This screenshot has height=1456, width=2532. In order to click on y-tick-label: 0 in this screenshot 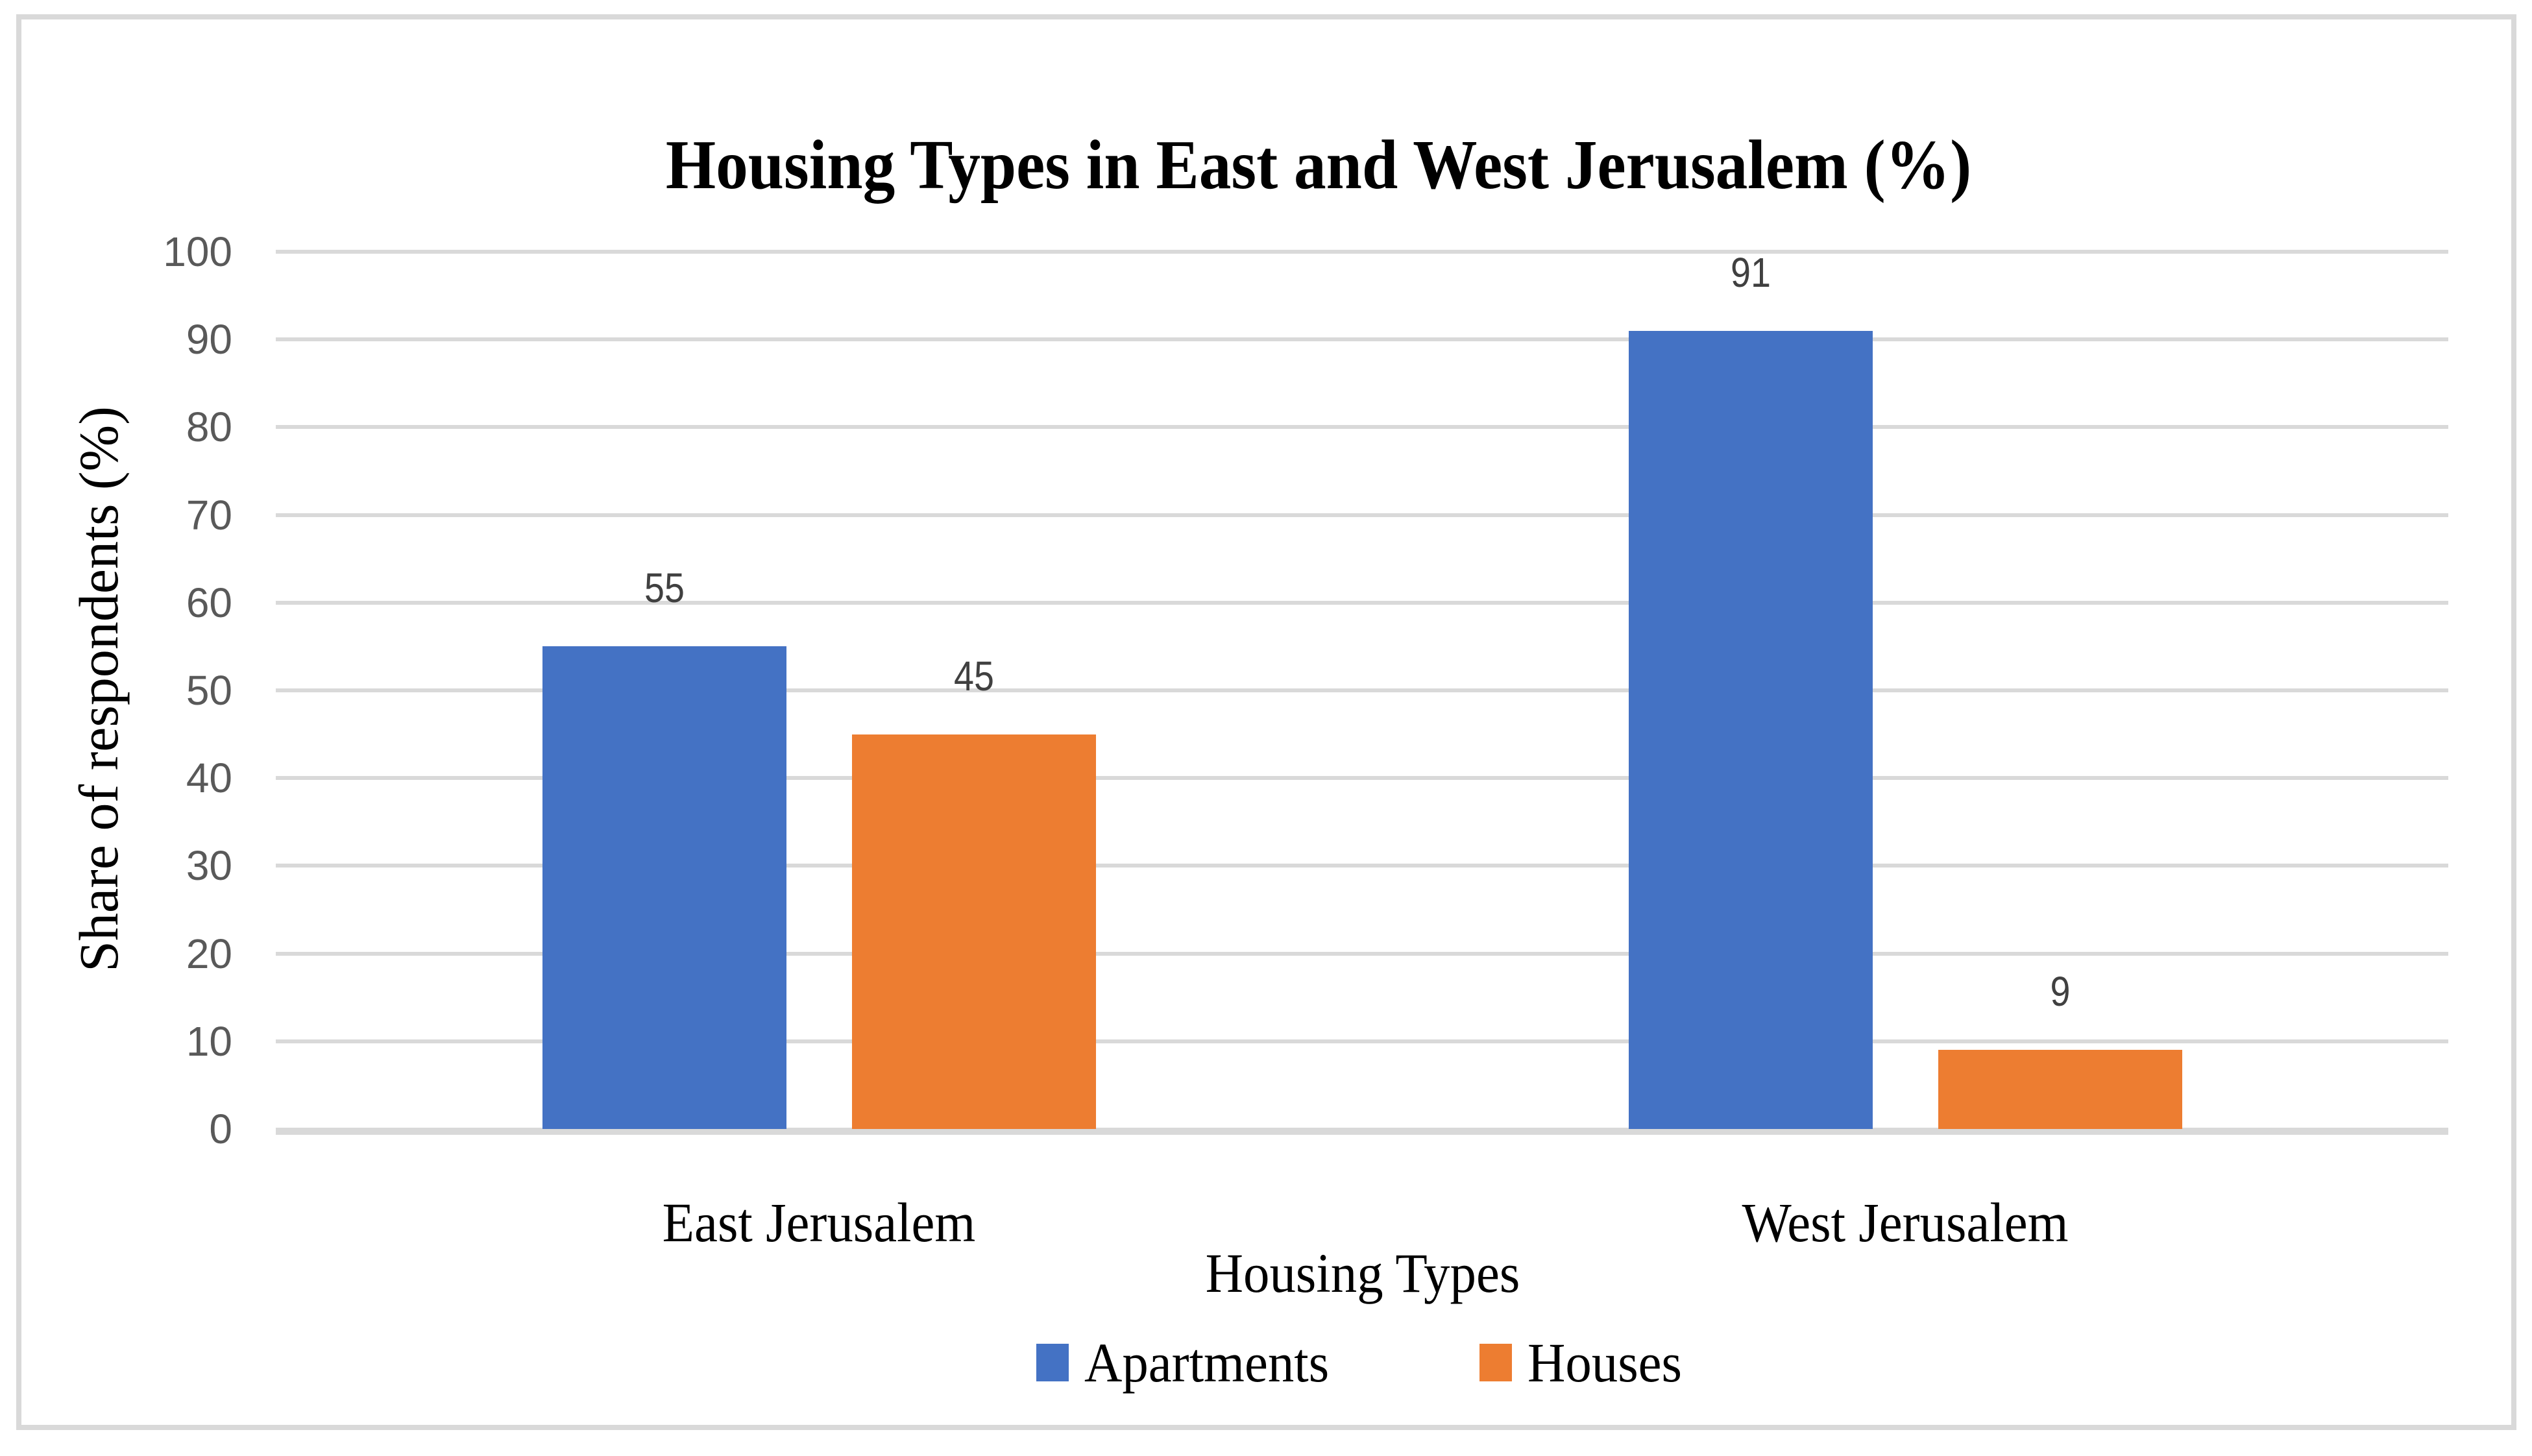, I will do `click(221, 1129)`.